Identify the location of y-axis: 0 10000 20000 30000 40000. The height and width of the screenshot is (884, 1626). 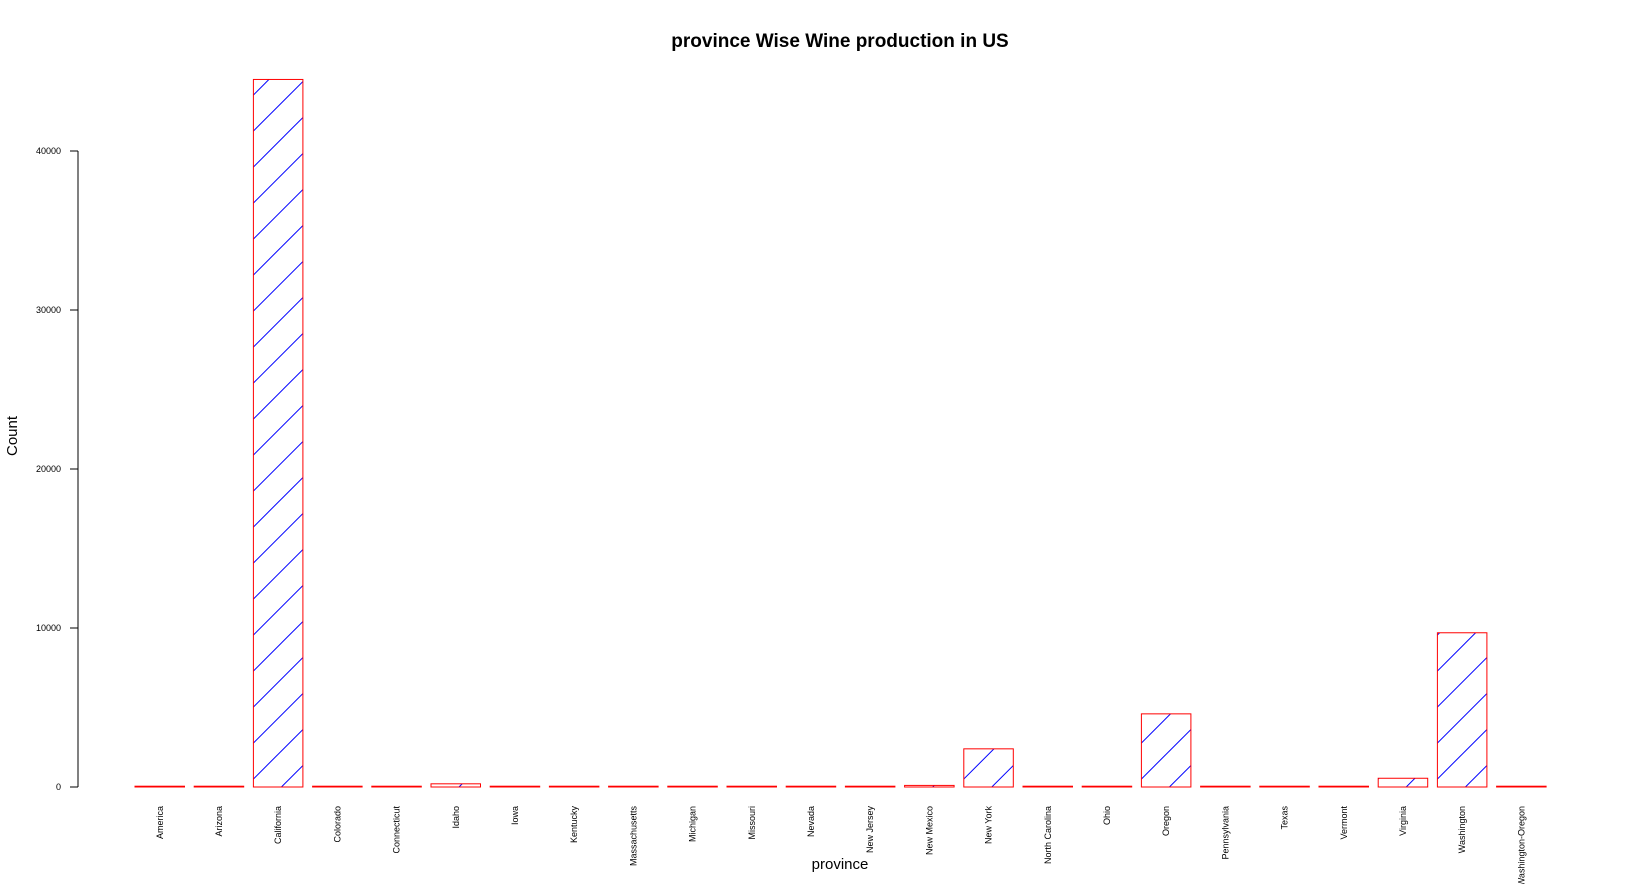
(57, 469).